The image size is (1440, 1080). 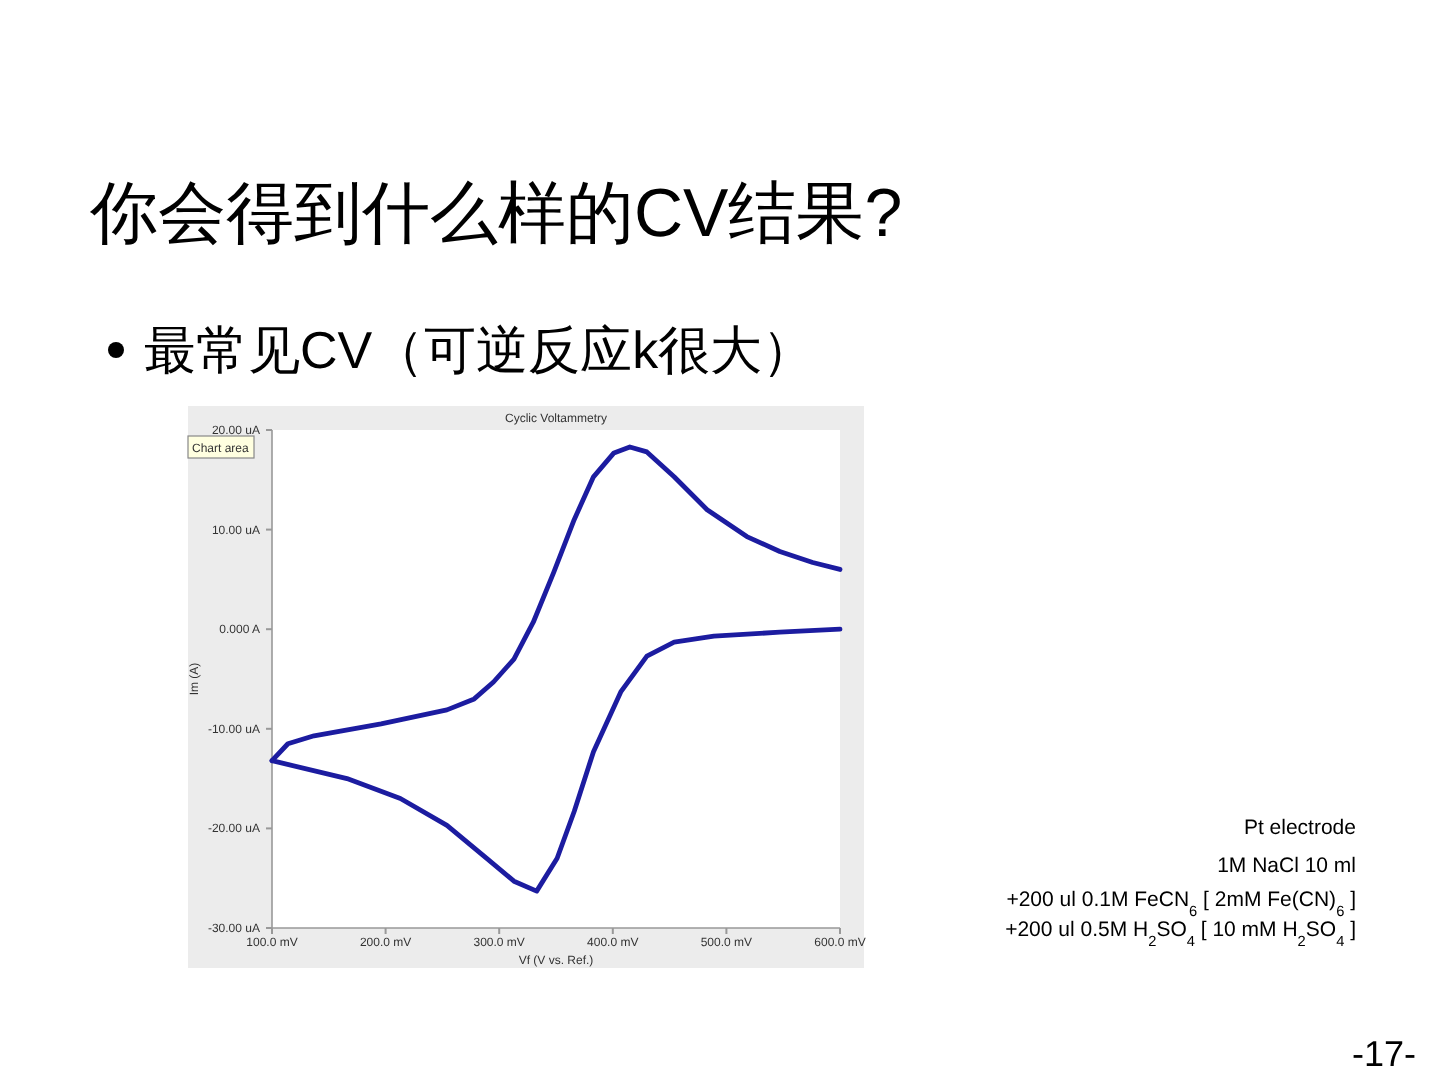 I want to click on text: +200 ul 0.5M H$_{2}$SO$_{4}$ [ 10 mM H$_{2}$SO$_{4}$ ], so click(x=1180, y=933).